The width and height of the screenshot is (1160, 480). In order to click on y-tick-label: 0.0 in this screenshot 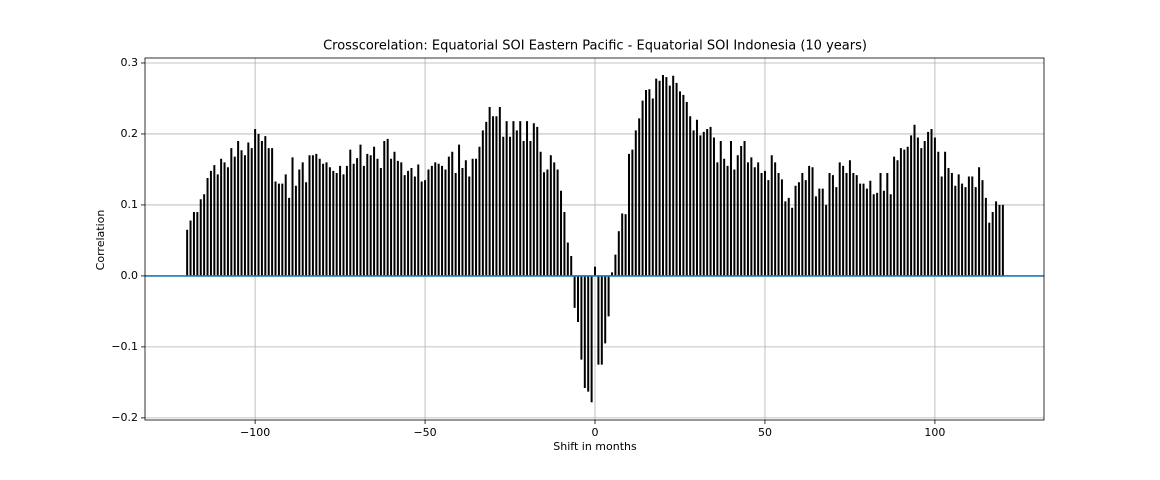, I will do `click(130, 275)`.